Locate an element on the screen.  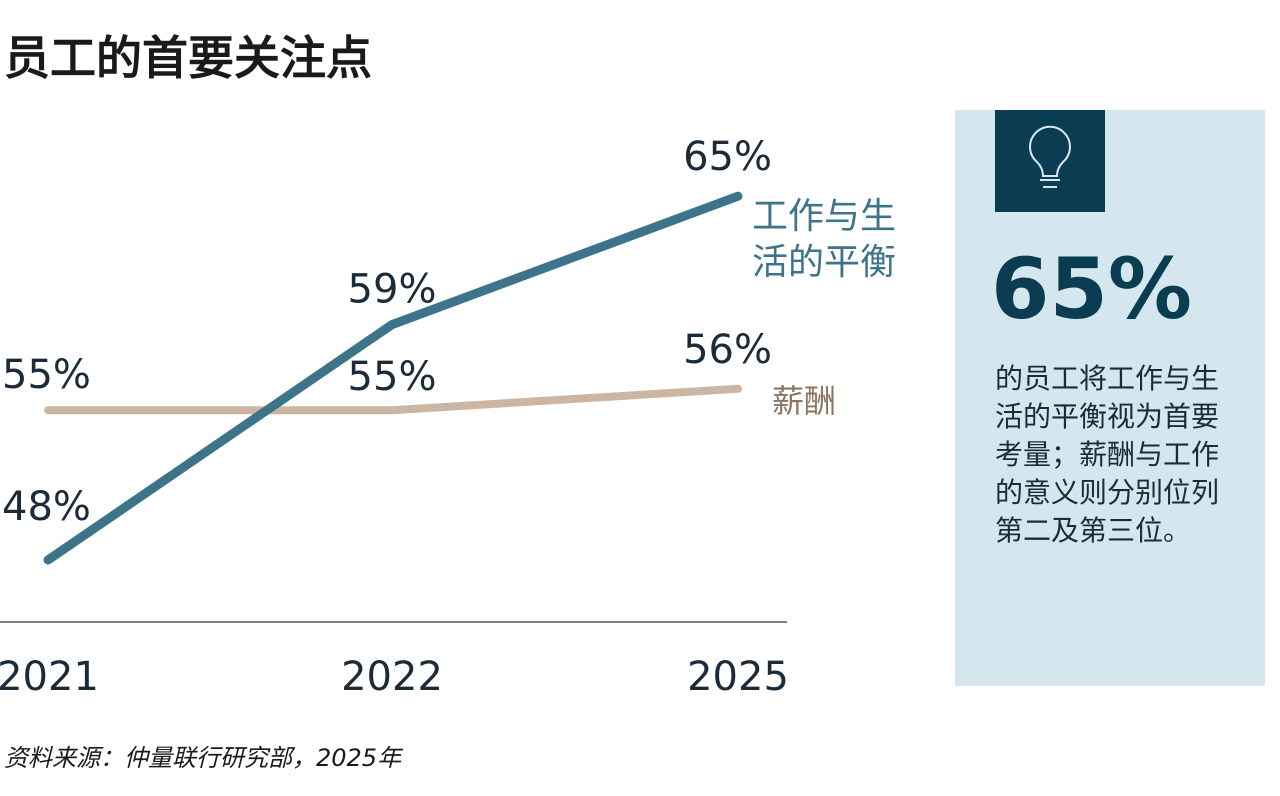
big-number: 65% is located at coordinates (1092, 289).